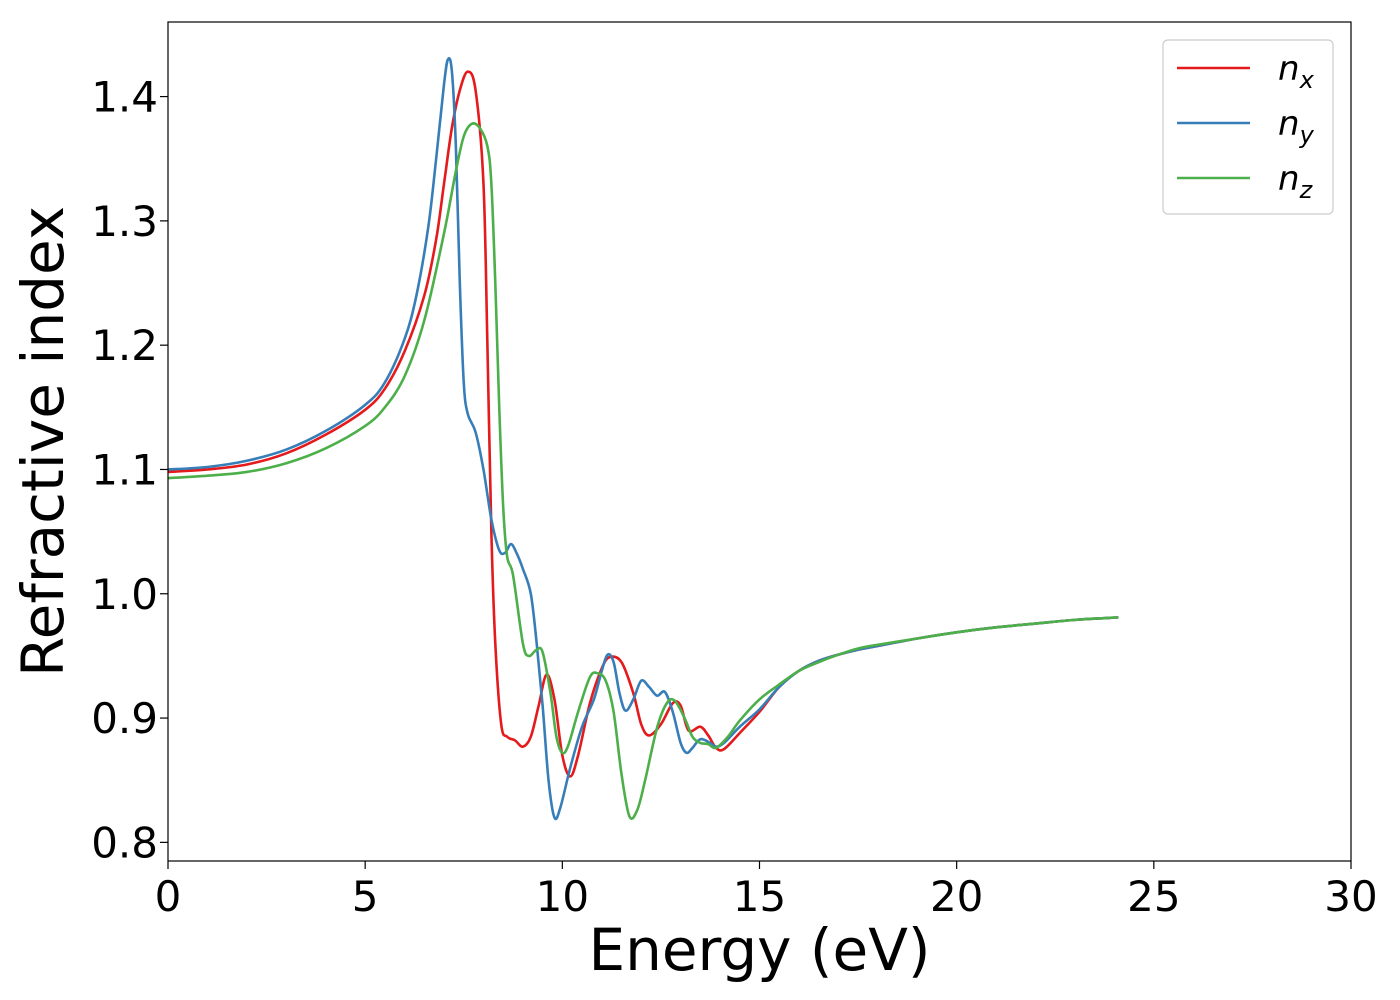 This screenshot has height=1000, width=1400. I want to click on y-tick-label: 1.1, so click(124, 469).